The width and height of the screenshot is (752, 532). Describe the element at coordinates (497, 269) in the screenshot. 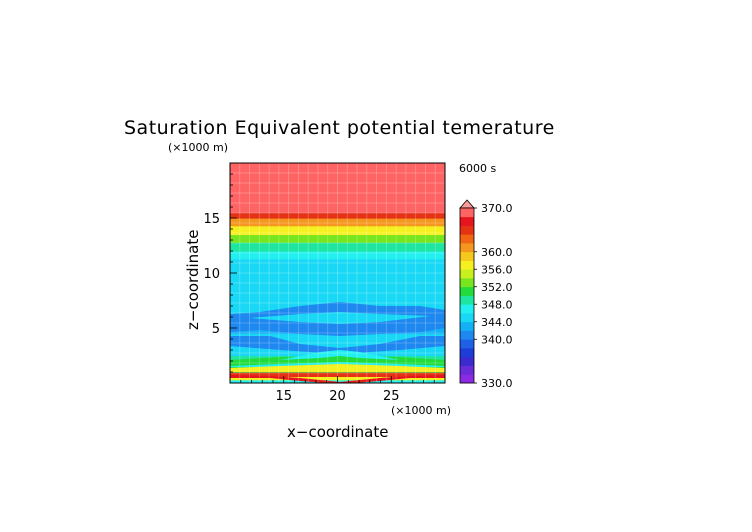

I see `colorbar-tick-label: 356.0` at that location.